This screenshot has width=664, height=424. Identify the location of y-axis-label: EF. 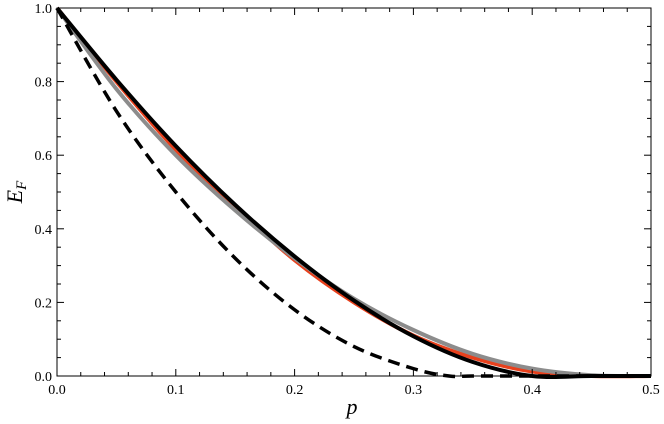
(16, 192).